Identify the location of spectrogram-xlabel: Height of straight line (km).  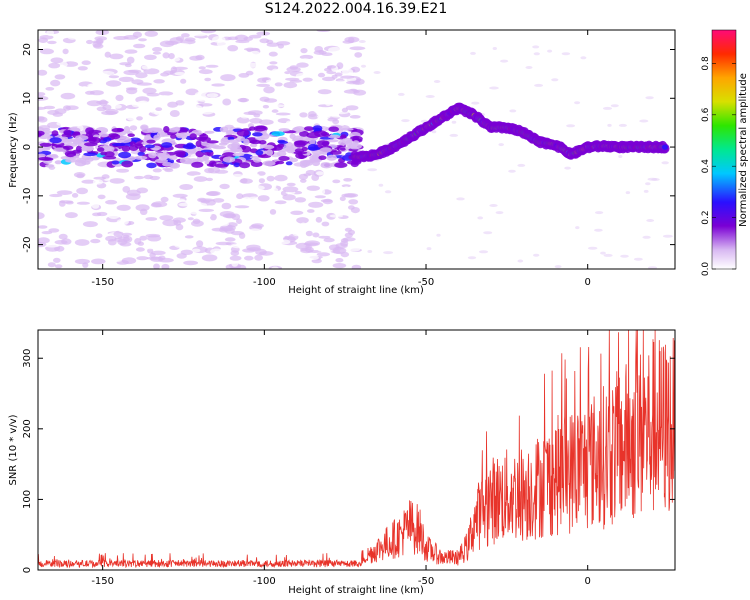
(356, 290).